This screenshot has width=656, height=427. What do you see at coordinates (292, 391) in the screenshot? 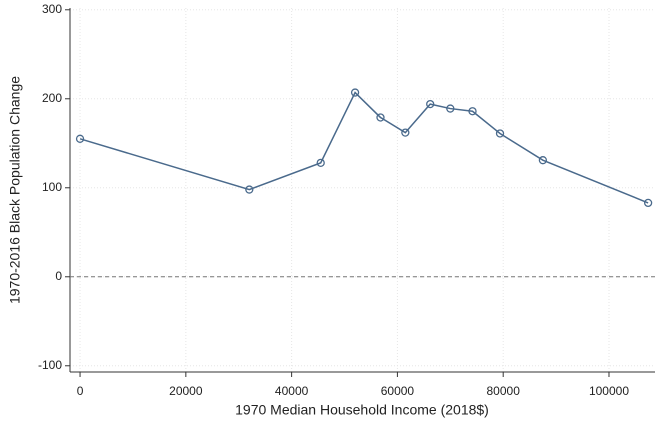
I see `x-tick-label: 40000` at bounding box center [292, 391].